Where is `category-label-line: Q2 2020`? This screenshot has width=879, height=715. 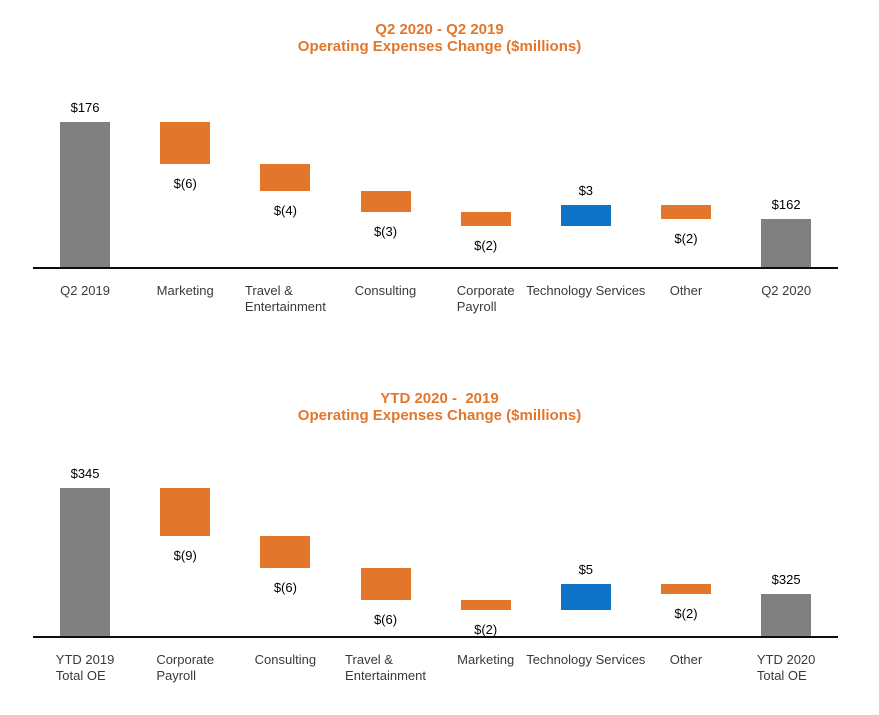
category-label-line: Q2 2020 is located at coordinates (786, 290).